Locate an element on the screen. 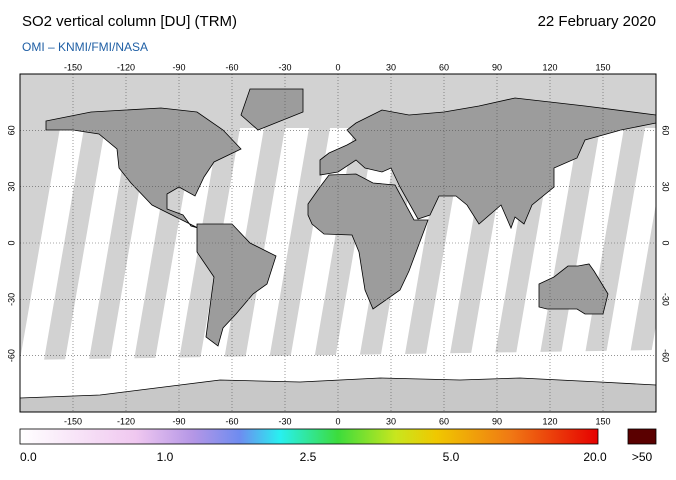 This screenshot has height=480, width=676. lon-label-bottom: -30 is located at coordinates (284, 421).